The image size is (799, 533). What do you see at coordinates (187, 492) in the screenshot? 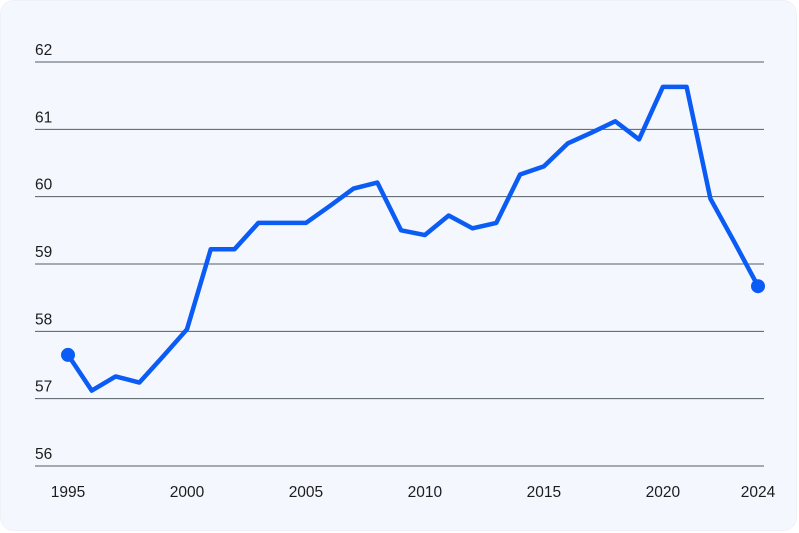
I see `x-tick-label: 2000` at bounding box center [187, 492].